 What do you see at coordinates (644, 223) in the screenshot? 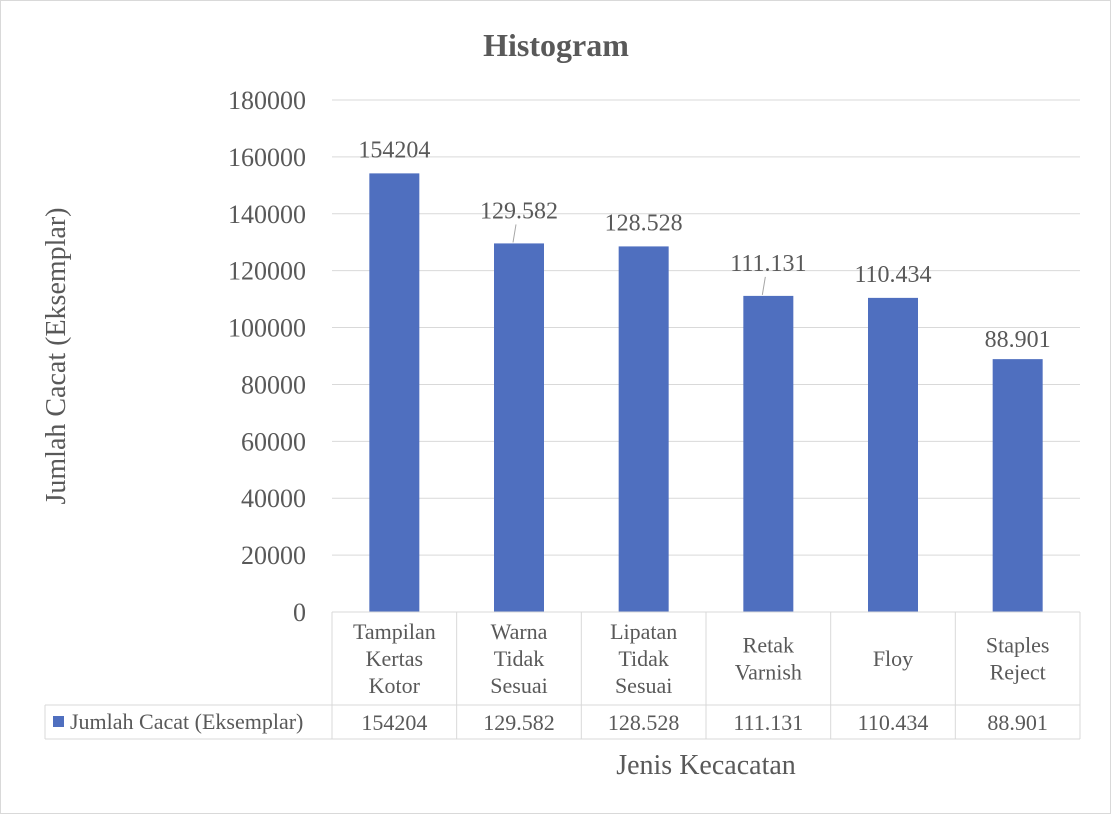
I see `data-label: 128.528` at bounding box center [644, 223].